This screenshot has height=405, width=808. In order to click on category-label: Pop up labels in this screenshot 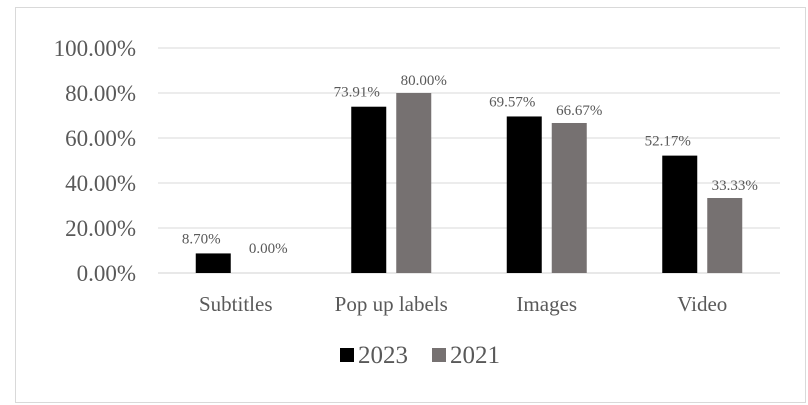, I will do `click(391, 304)`.